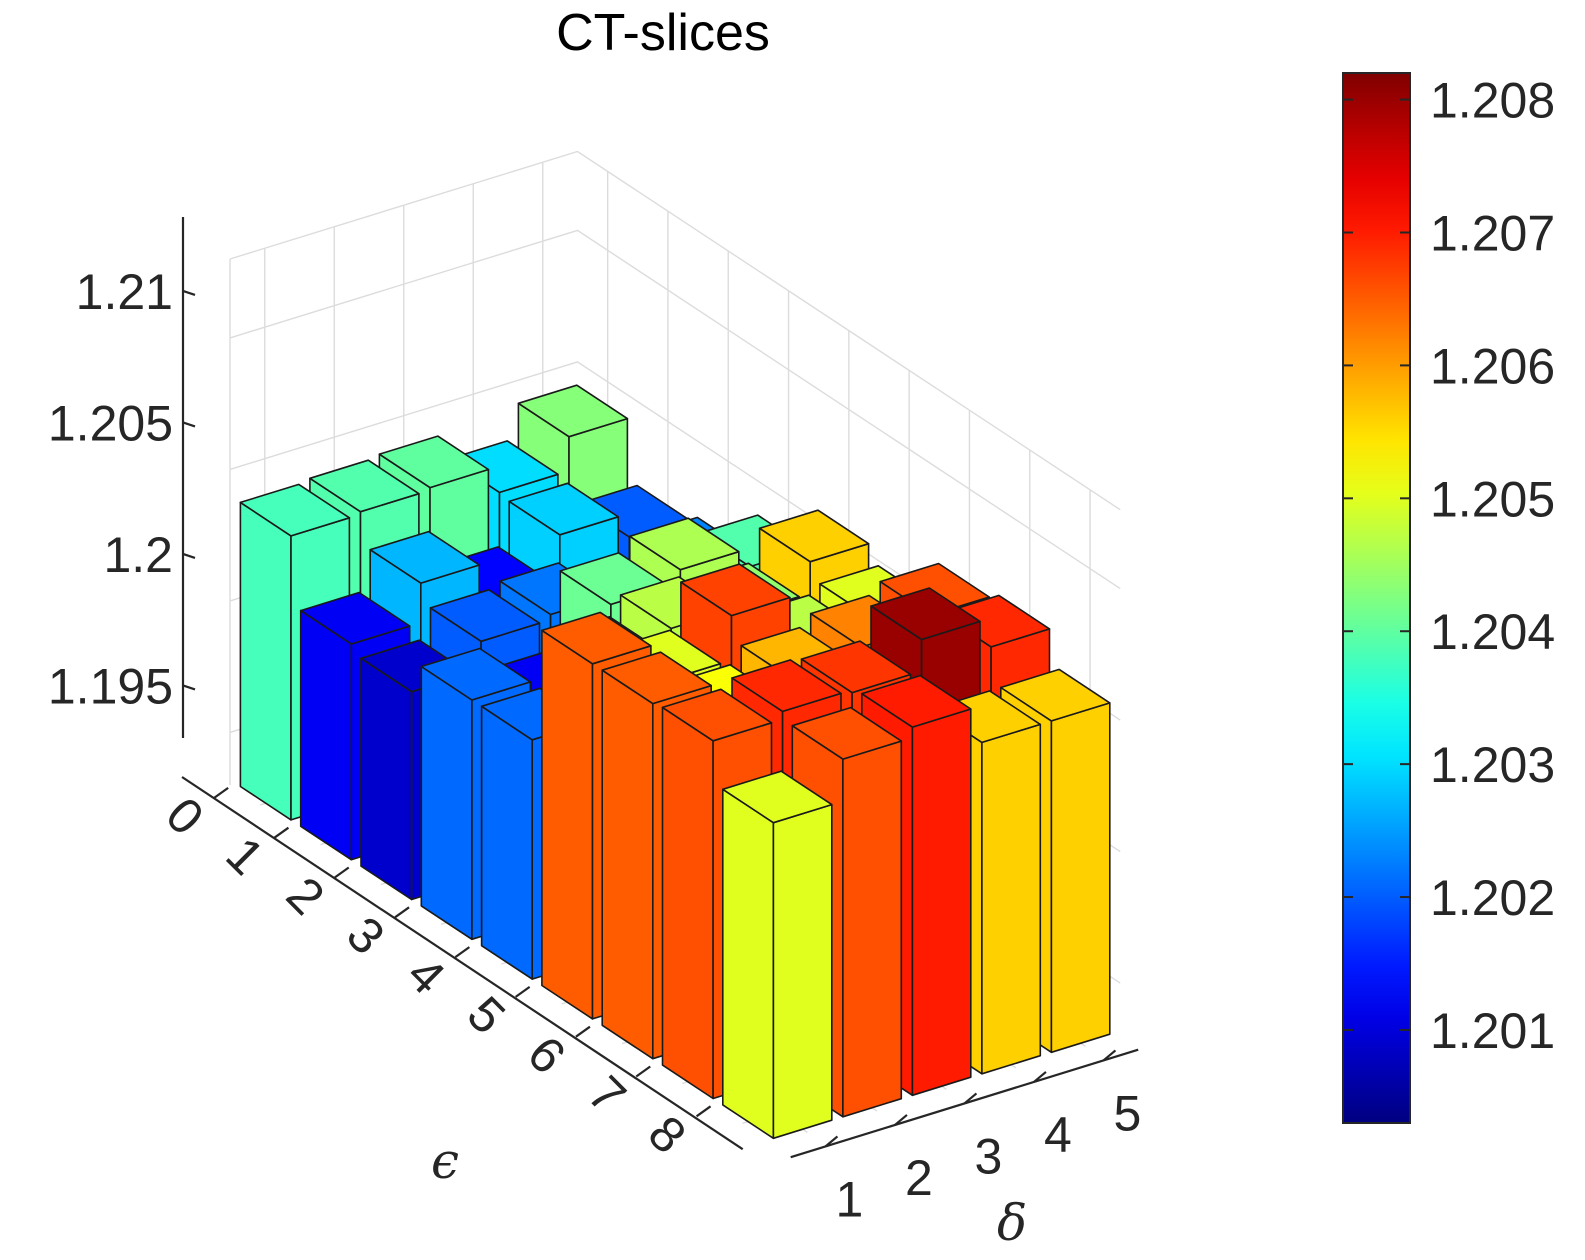  Describe the element at coordinates (919, 1178) in the screenshot. I see `x-tick-label: 2` at that location.